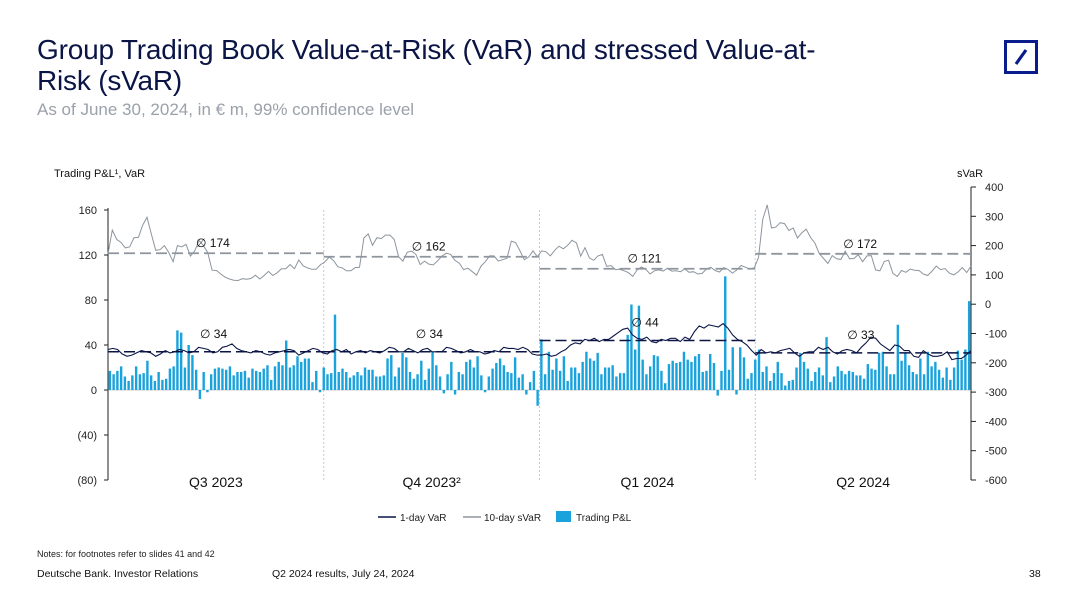 The image size is (1080, 608). What do you see at coordinates (423, 518) in the screenshot?
I see `legend-var-label: 1-day VaR` at bounding box center [423, 518].